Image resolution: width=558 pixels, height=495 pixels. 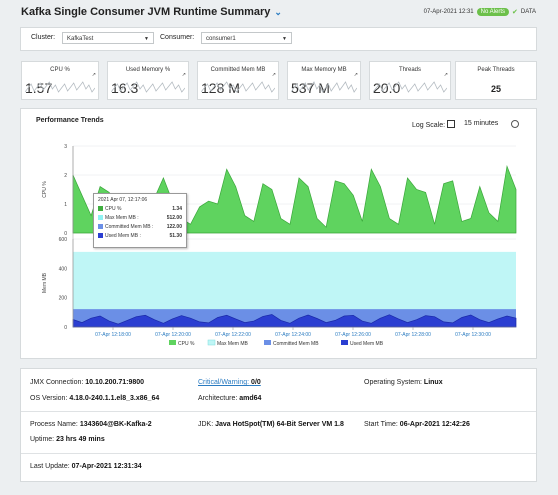 What do you see at coordinates (45, 189) in the screenshot?
I see `y-axis-label: CPU %` at bounding box center [45, 189].